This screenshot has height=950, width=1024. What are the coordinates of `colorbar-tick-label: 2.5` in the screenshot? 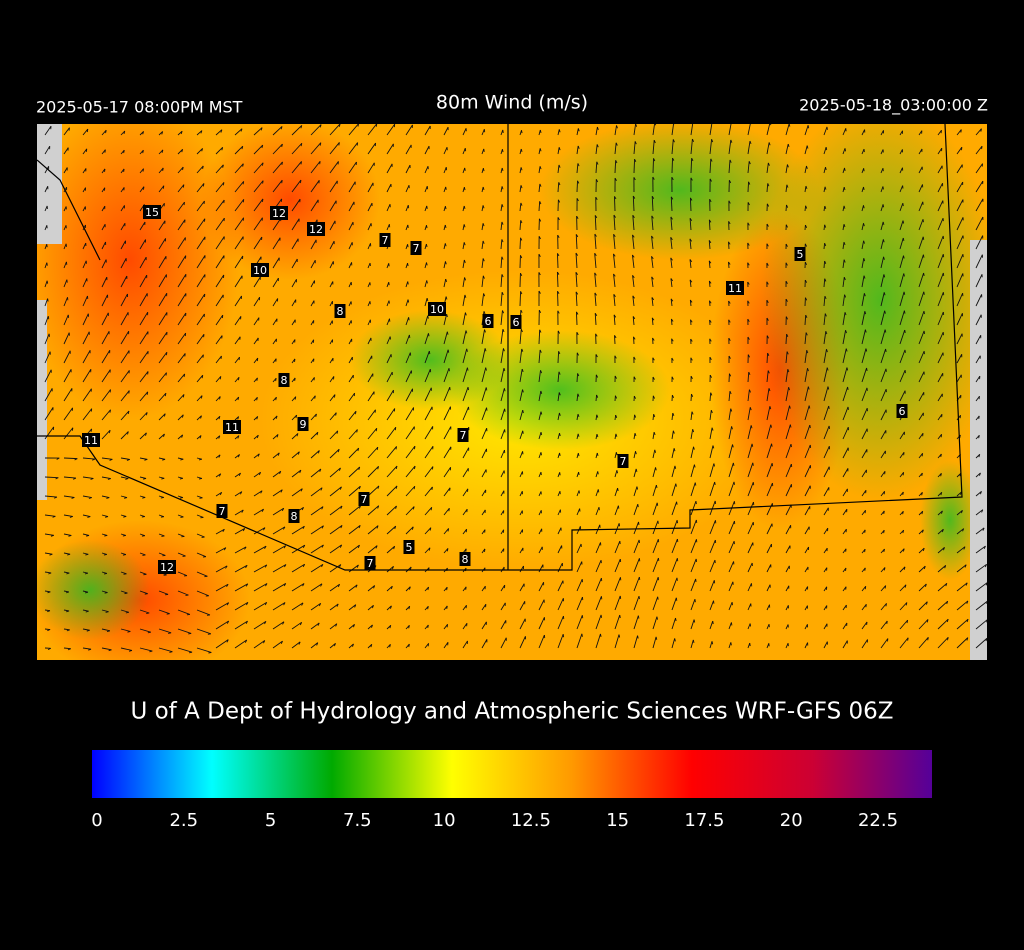 It's located at (183, 820).